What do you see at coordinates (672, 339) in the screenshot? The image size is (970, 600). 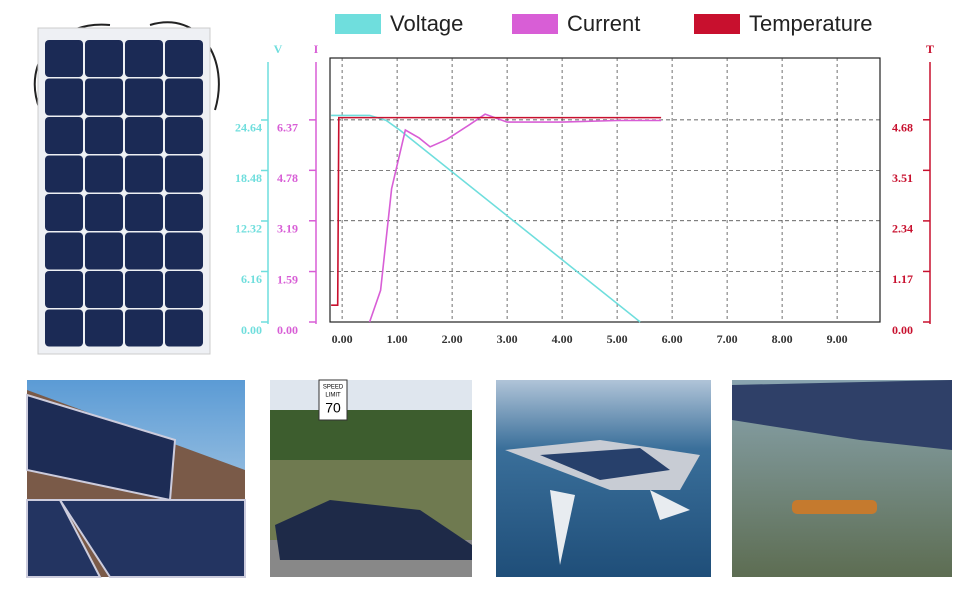 I see `x-tick-label: 6.00` at bounding box center [672, 339].